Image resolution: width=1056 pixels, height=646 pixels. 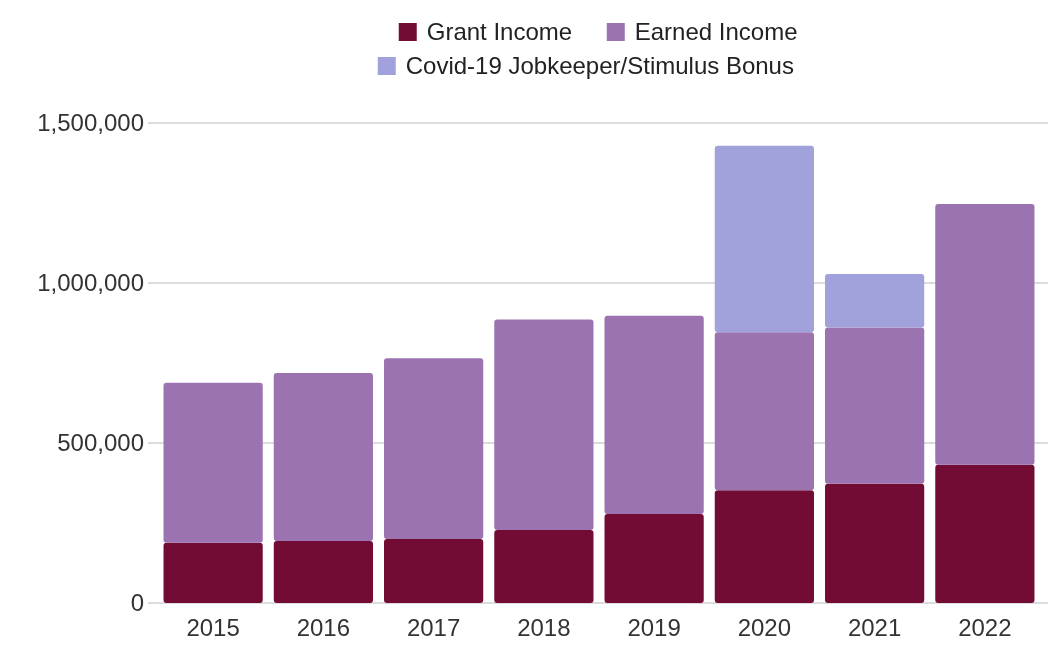 What do you see at coordinates (323, 627) in the screenshot?
I see `x-tick-label: 2016` at bounding box center [323, 627].